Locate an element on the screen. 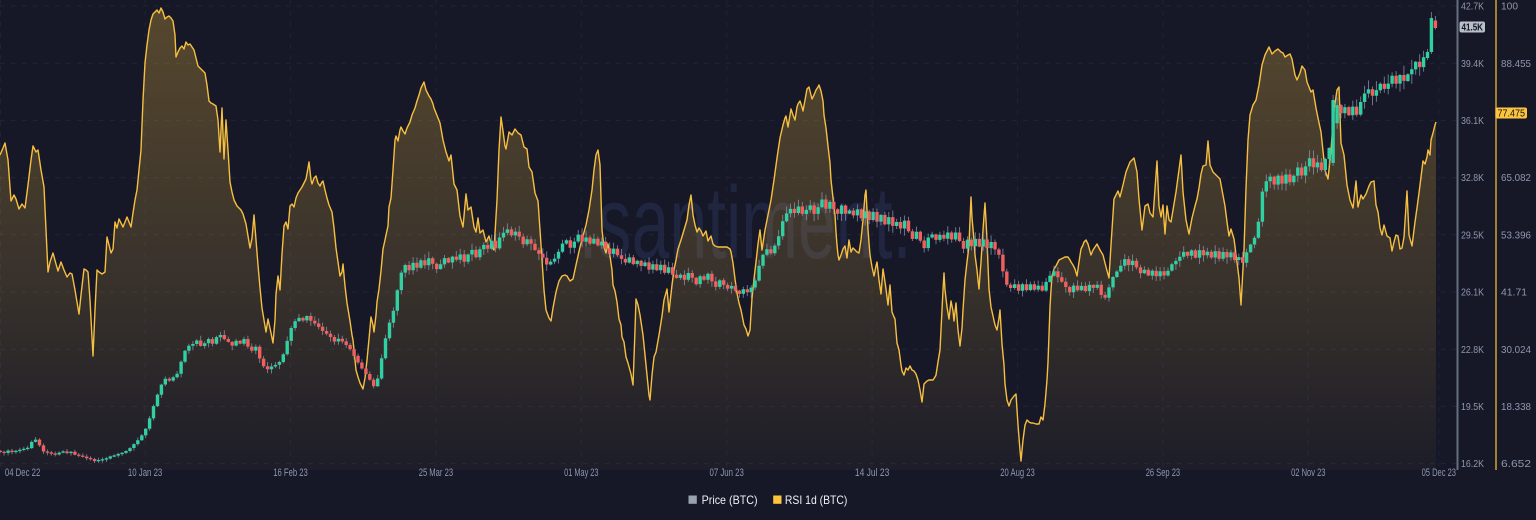  svg-text: 42.7K is located at coordinates (1472, 7).